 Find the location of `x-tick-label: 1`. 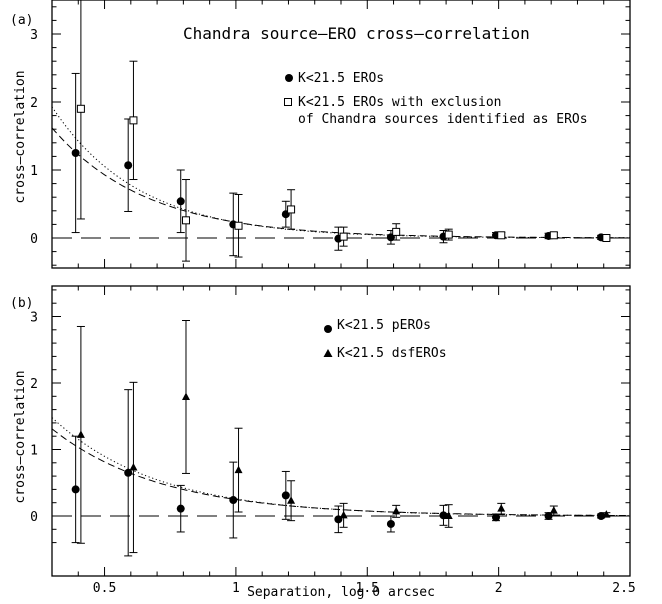

x-tick-label: 1 is located at coordinates (236, 588).